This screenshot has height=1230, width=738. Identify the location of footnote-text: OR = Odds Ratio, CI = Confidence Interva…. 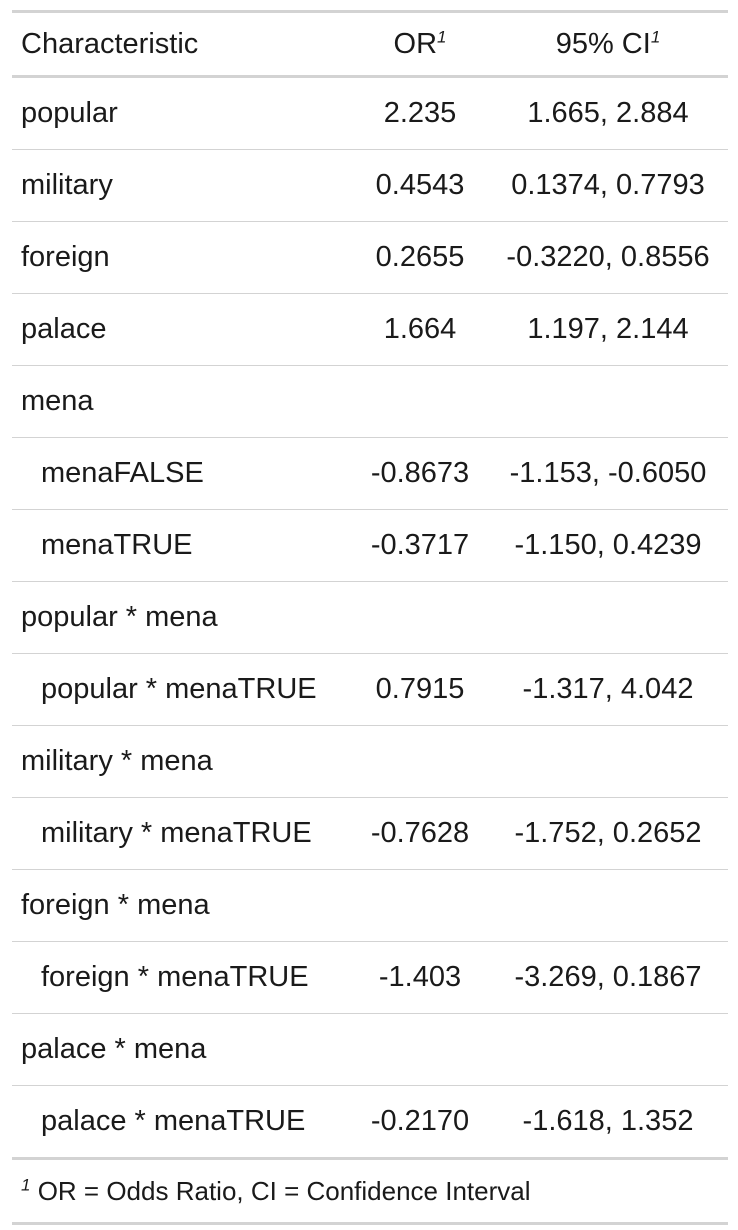
(284, 1190).